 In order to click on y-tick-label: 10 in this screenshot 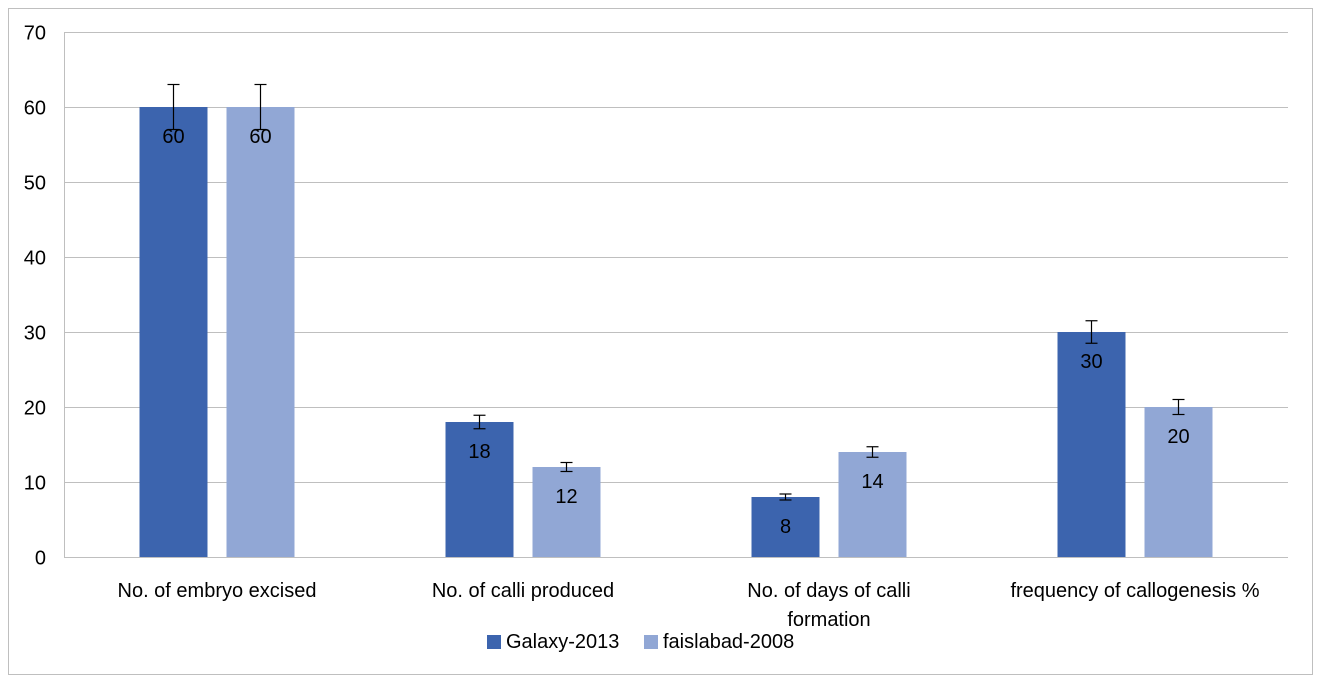, I will do `click(35, 484)`.